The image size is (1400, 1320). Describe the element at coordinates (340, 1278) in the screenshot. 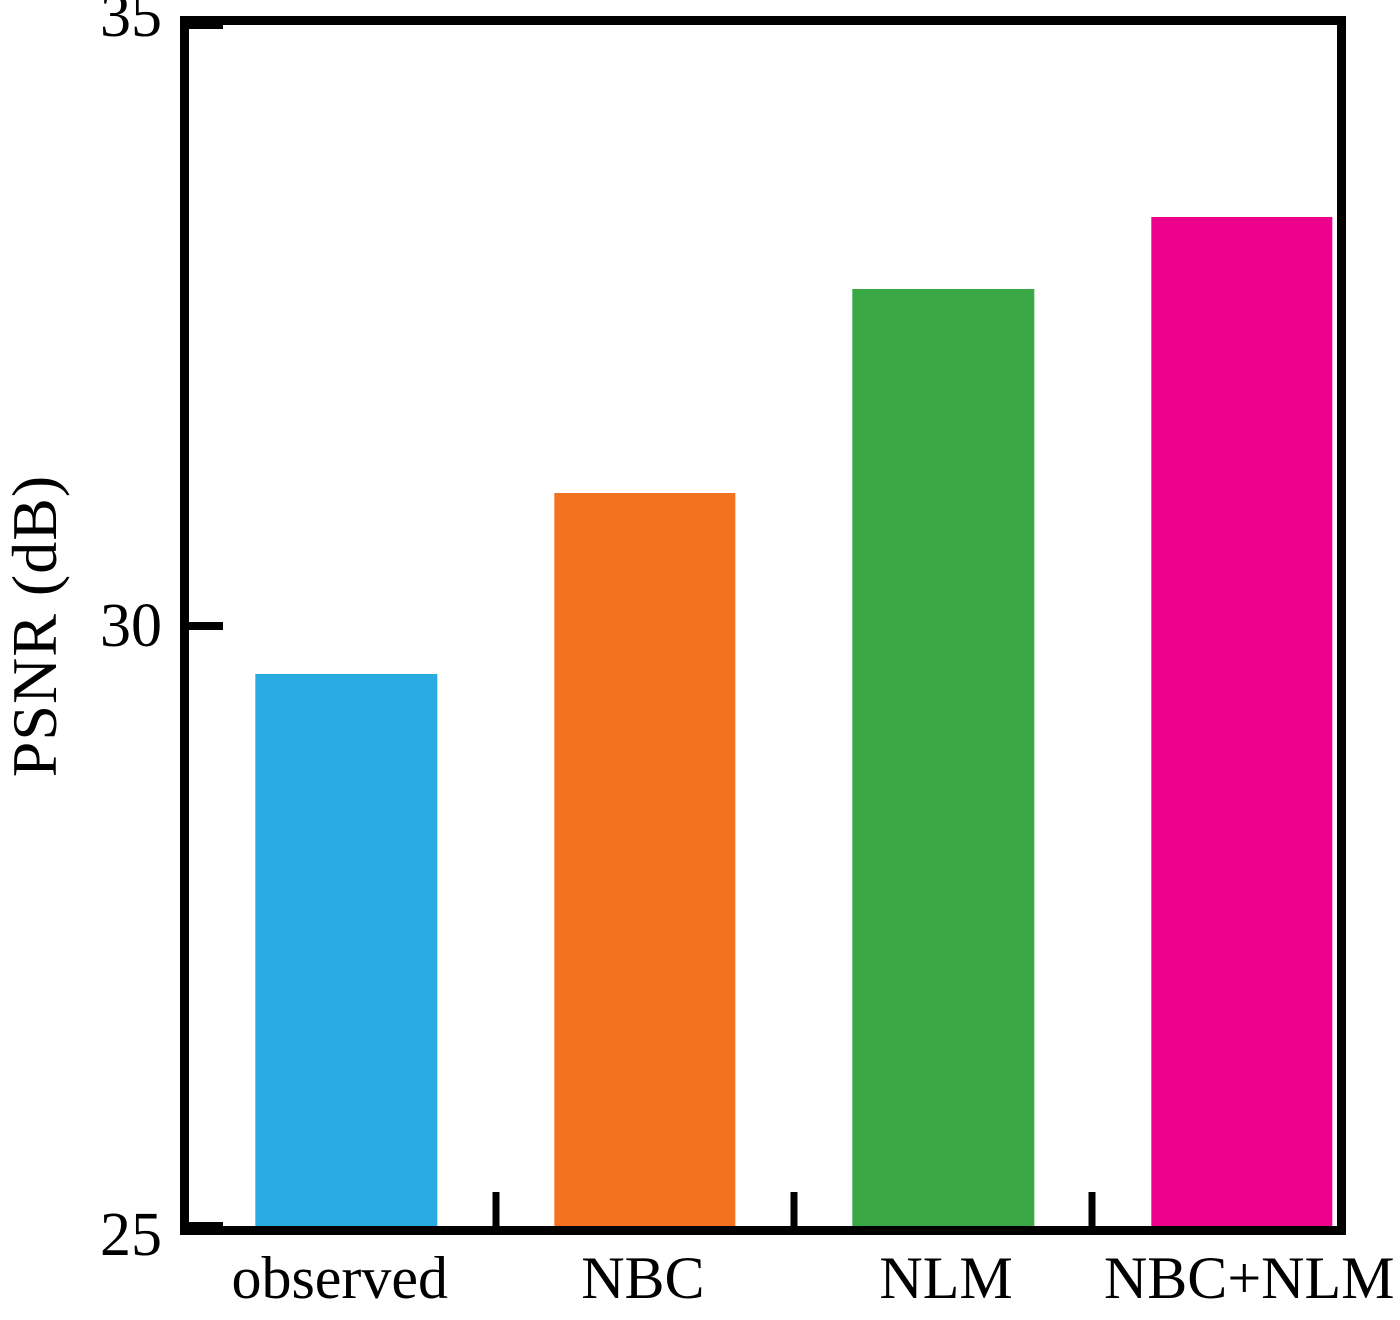

I see `x-tick-label: observed` at that location.